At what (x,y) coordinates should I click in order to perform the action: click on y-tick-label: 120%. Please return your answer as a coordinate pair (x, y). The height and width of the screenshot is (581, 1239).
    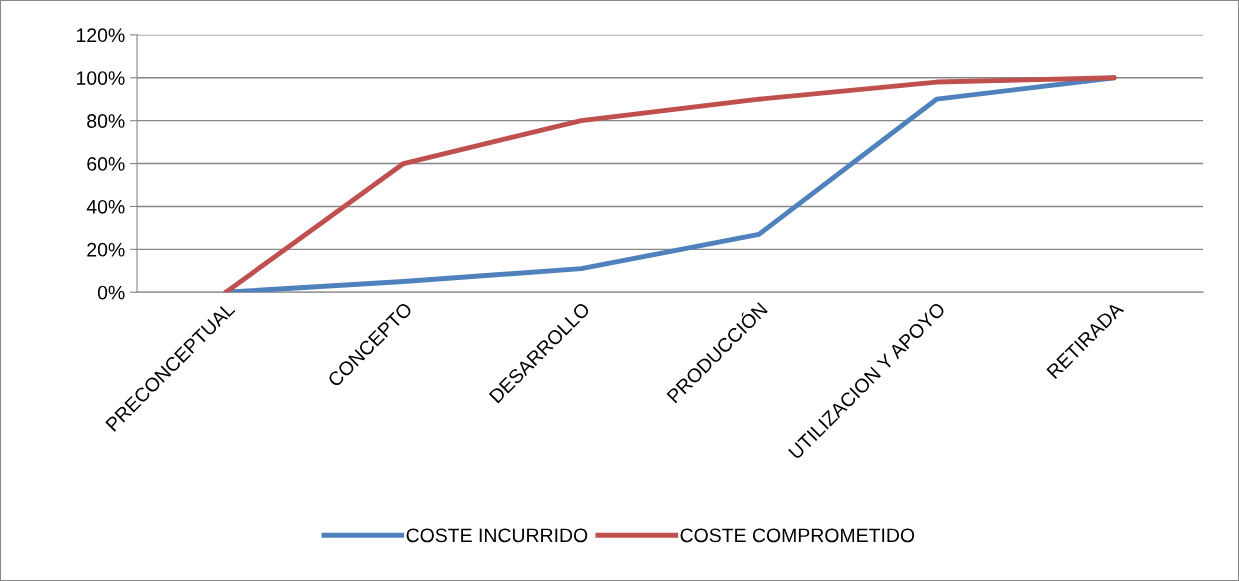
    Looking at the image, I should click on (100, 35).